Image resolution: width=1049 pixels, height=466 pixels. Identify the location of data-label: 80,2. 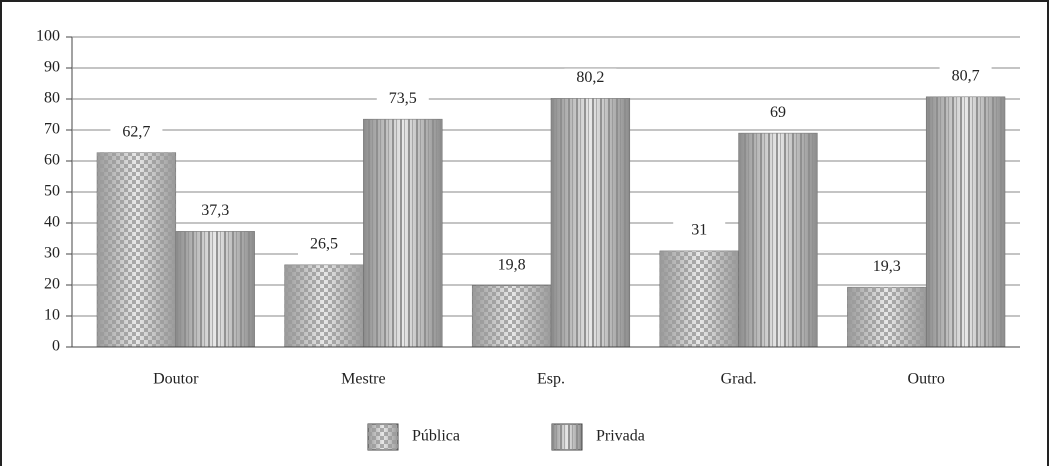
(590, 77).